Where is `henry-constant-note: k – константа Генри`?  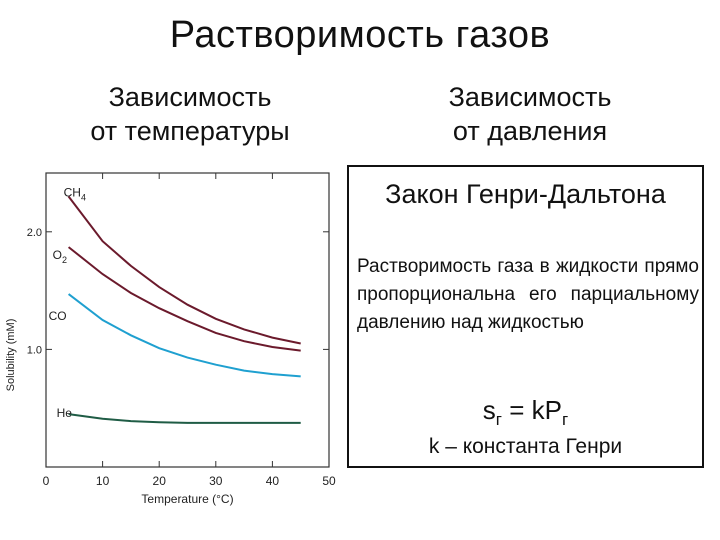
henry-constant-note: k – константа Генри is located at coordinates (525, 446).